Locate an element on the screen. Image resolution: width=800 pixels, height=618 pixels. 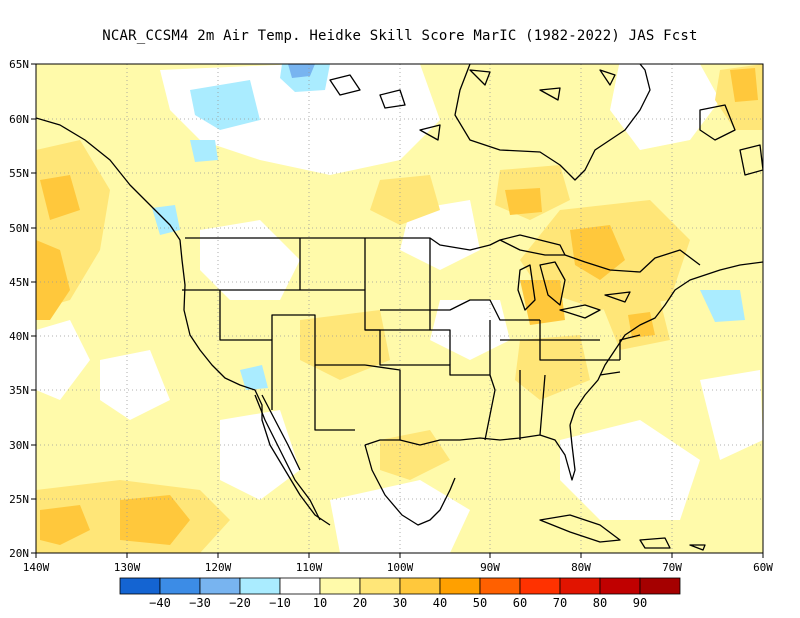
lat-tick-label: 65N is located at coordinates (19, 64).